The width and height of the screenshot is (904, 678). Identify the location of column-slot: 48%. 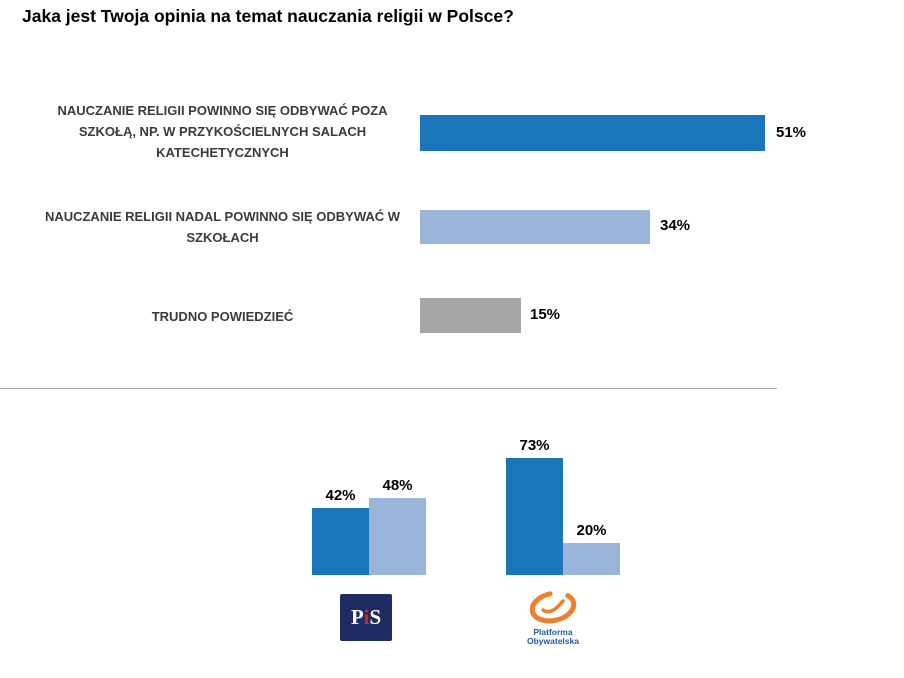
(397, 526).